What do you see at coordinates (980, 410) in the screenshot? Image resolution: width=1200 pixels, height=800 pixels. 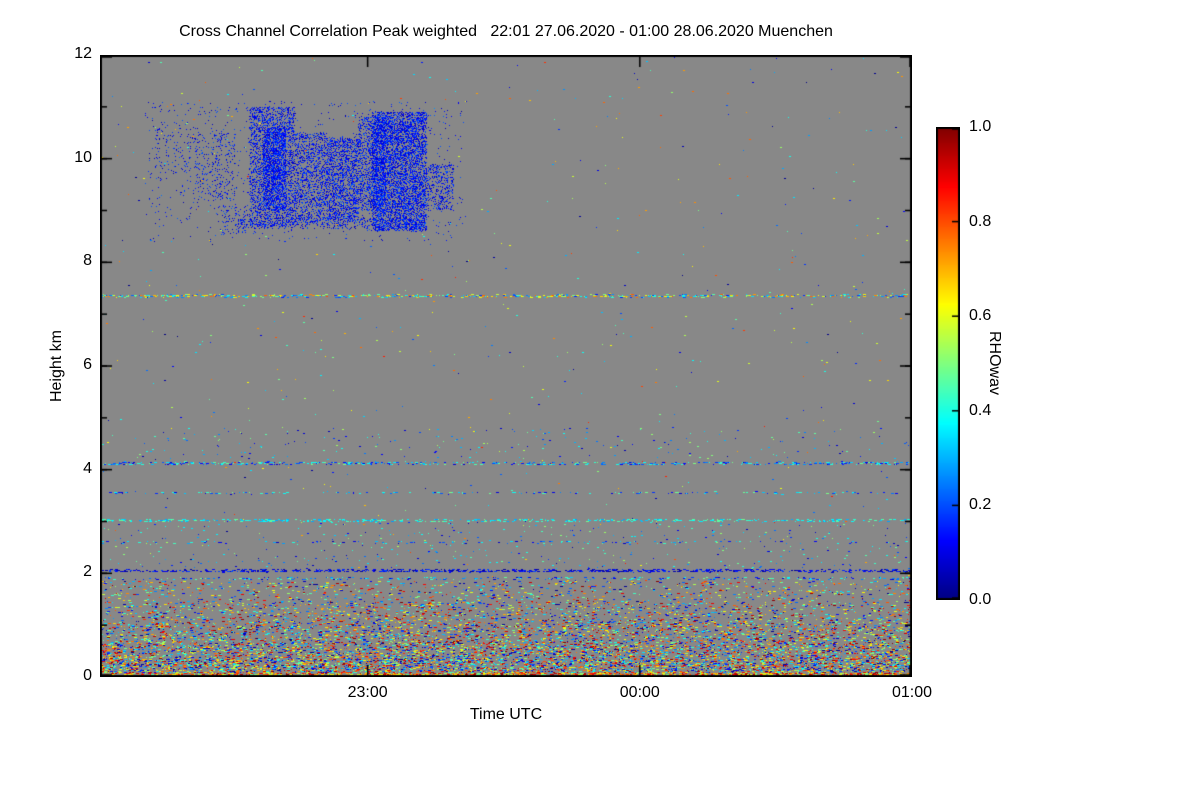 I see `colorbar-tick-label: 0.4` at bounding box center [980, 410].